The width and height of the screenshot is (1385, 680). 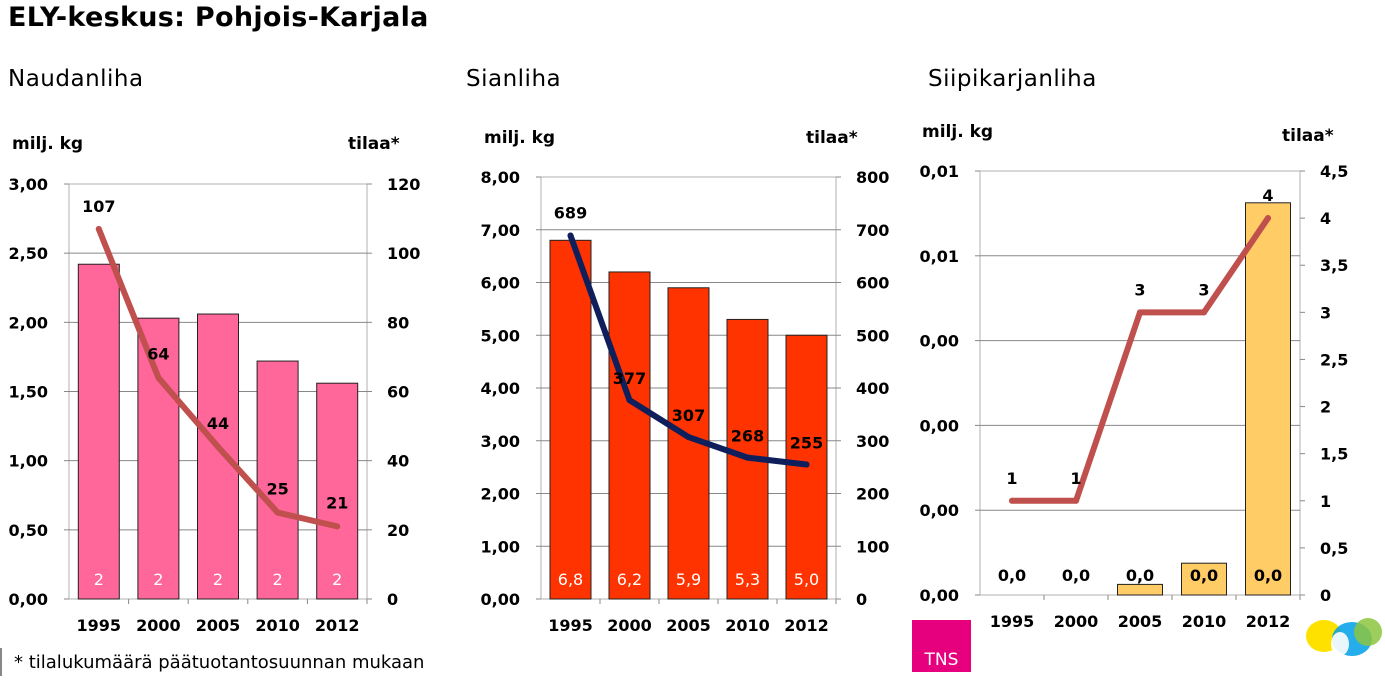 I want to click on bar-data-label: 6,2, so click(x=629, y=579).